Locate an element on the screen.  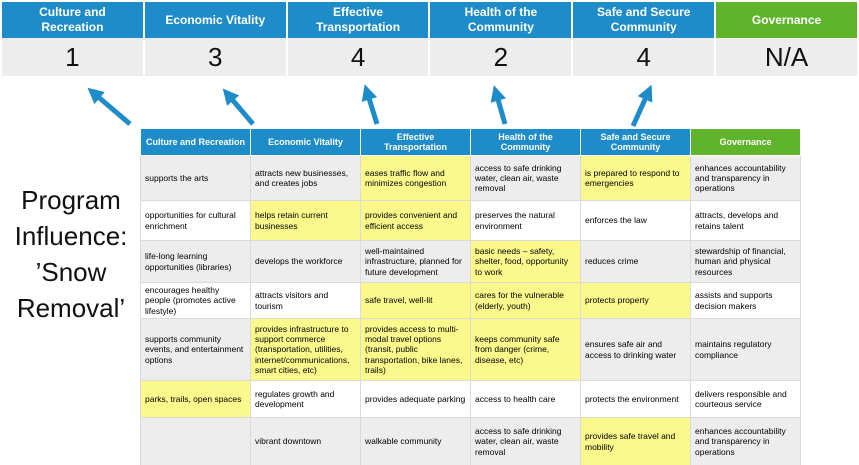
summary-col-culture-recreation: Culture and Recreation 1 is located at coordinates (72, 39).